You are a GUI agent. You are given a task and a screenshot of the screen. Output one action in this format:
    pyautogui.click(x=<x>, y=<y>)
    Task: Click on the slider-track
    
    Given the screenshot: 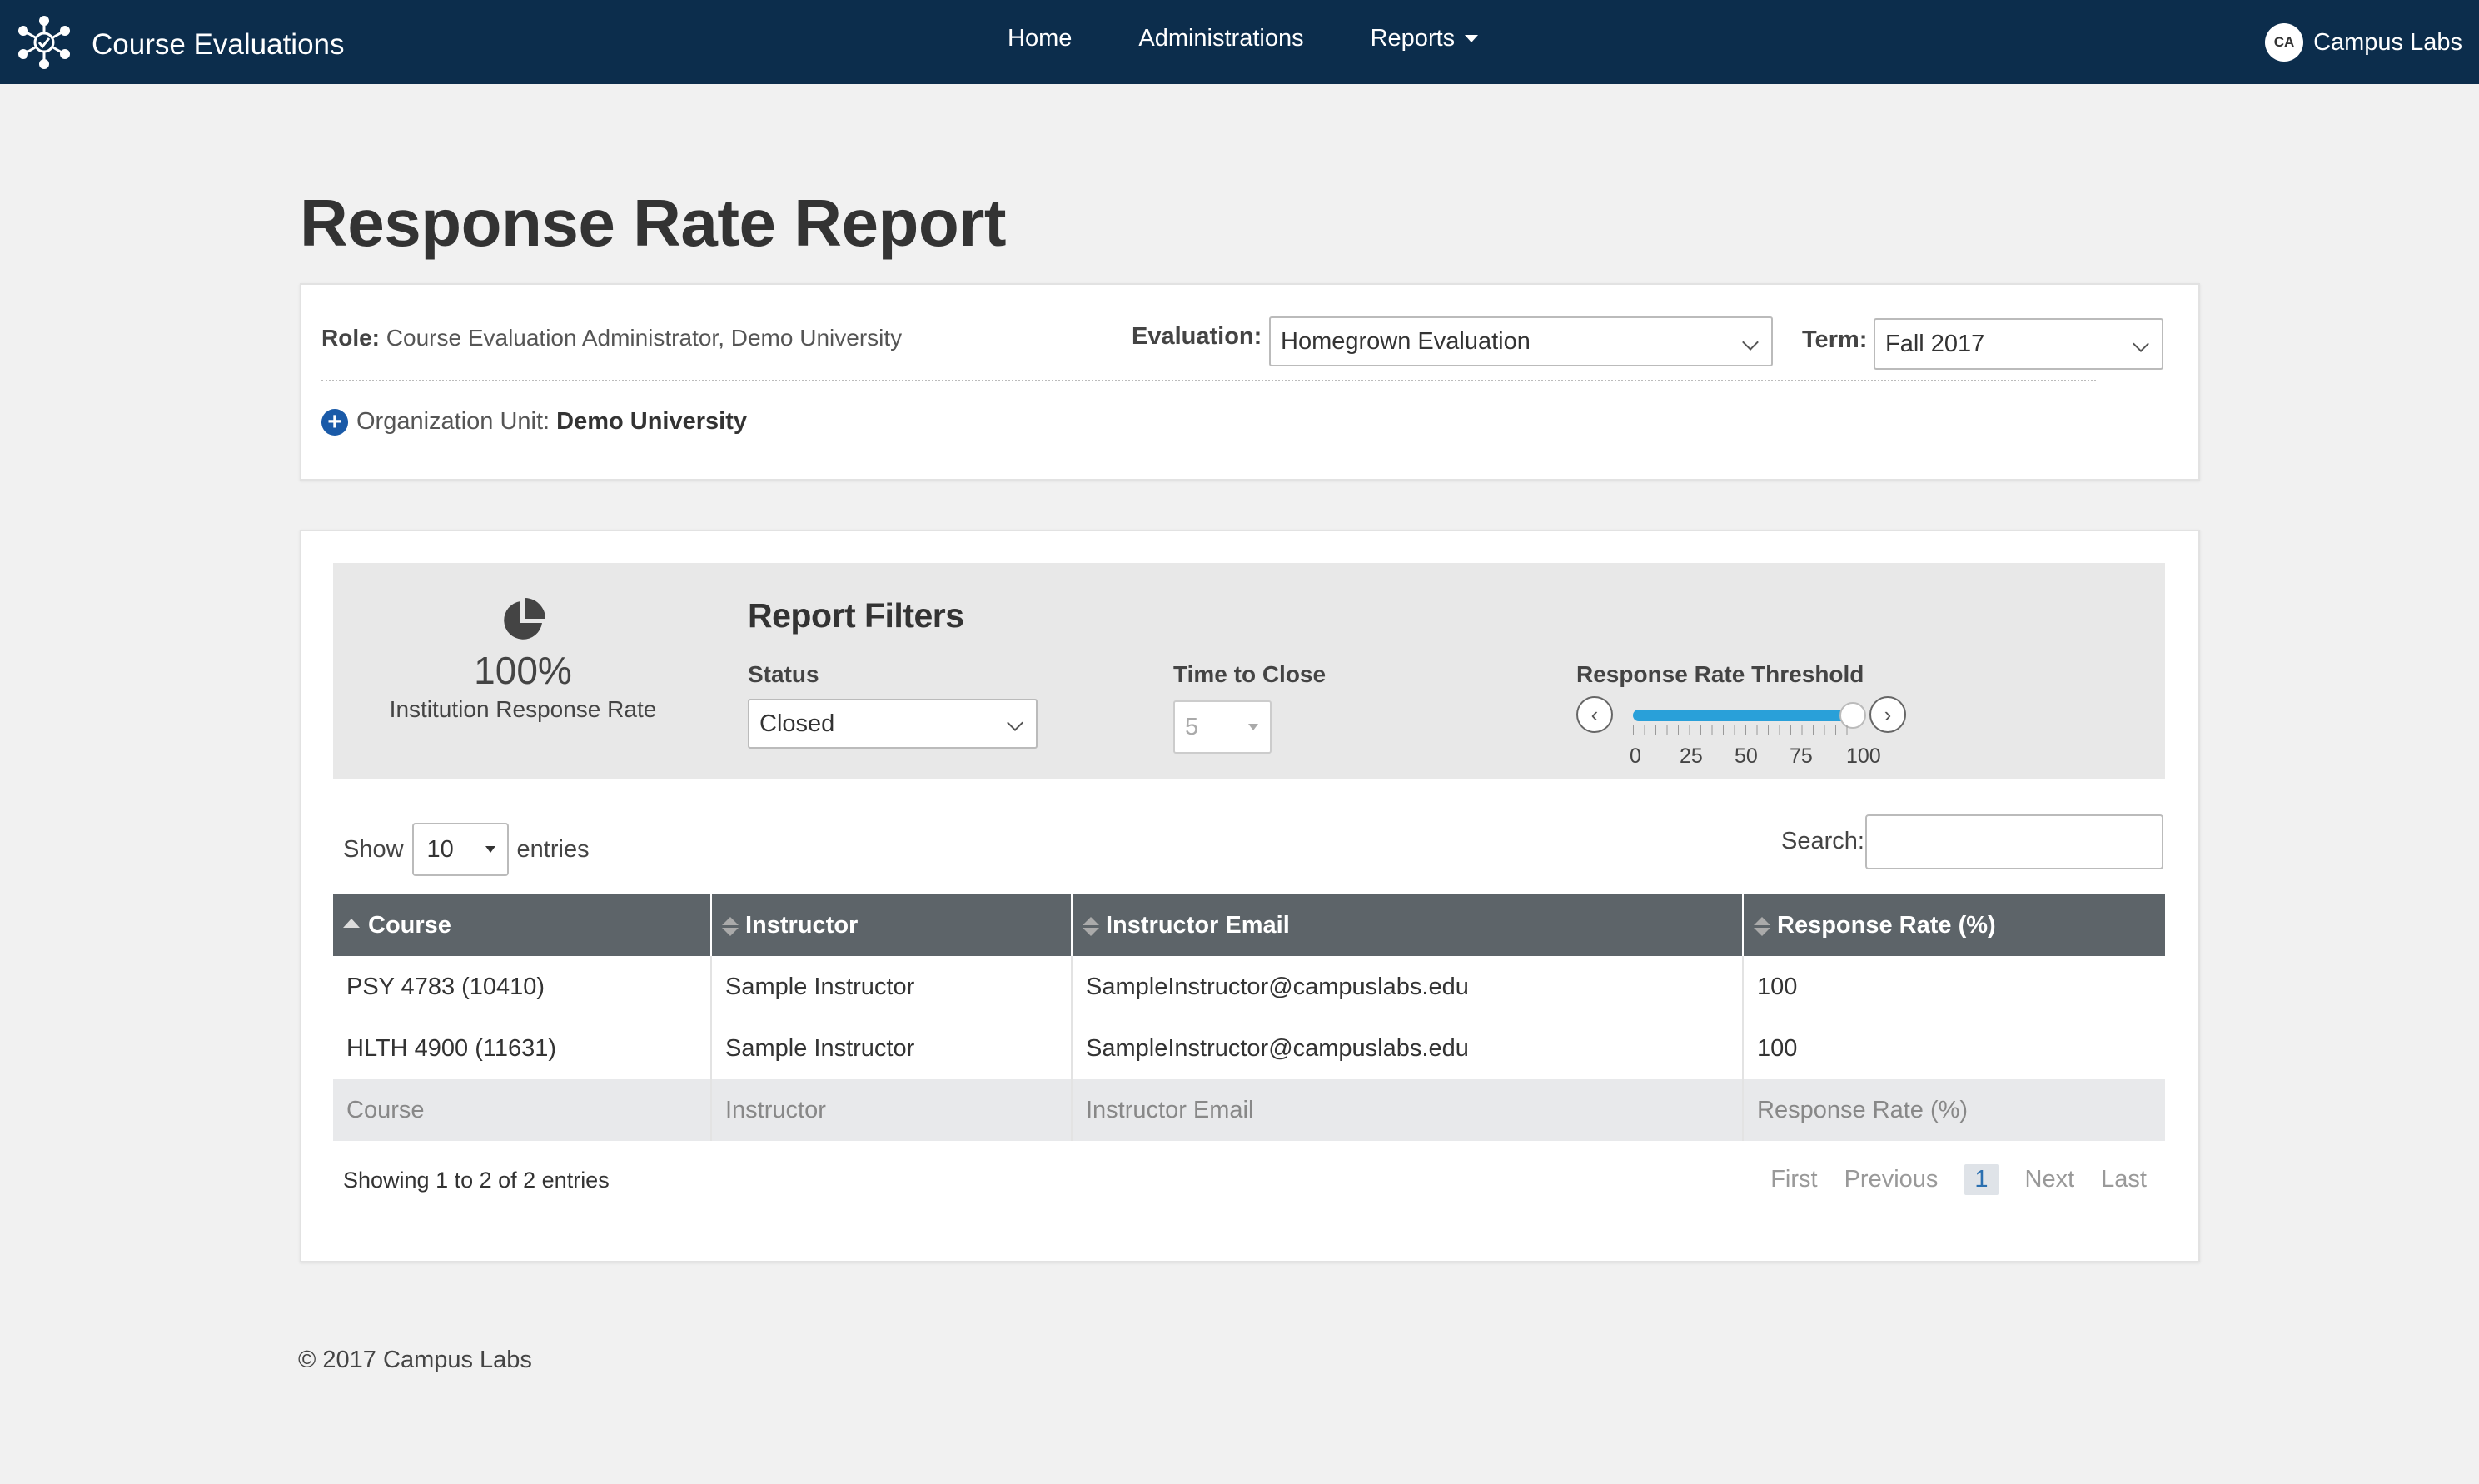 What is the action you would take?
    pyautogui.click(x=1741, y=715)
    